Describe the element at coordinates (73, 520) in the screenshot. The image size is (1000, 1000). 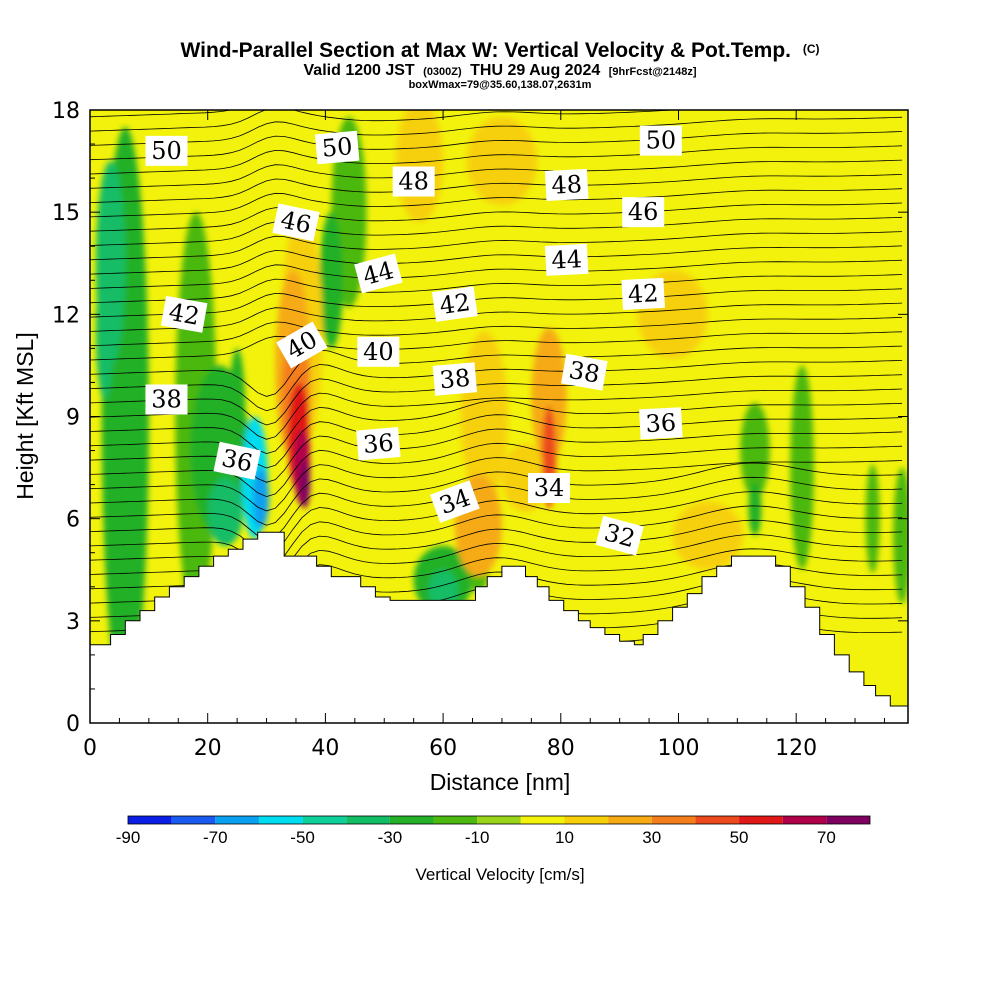
I see `y-tick-label: 6` at that location.